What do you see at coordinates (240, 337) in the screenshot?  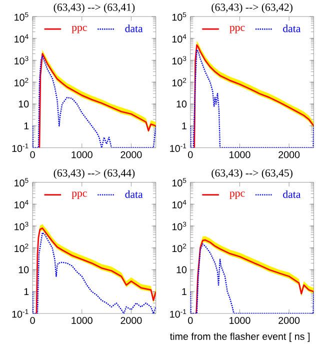 I see `x-axis-title: time from the flasher event [ ns ]` at bounding box center [240, 337].